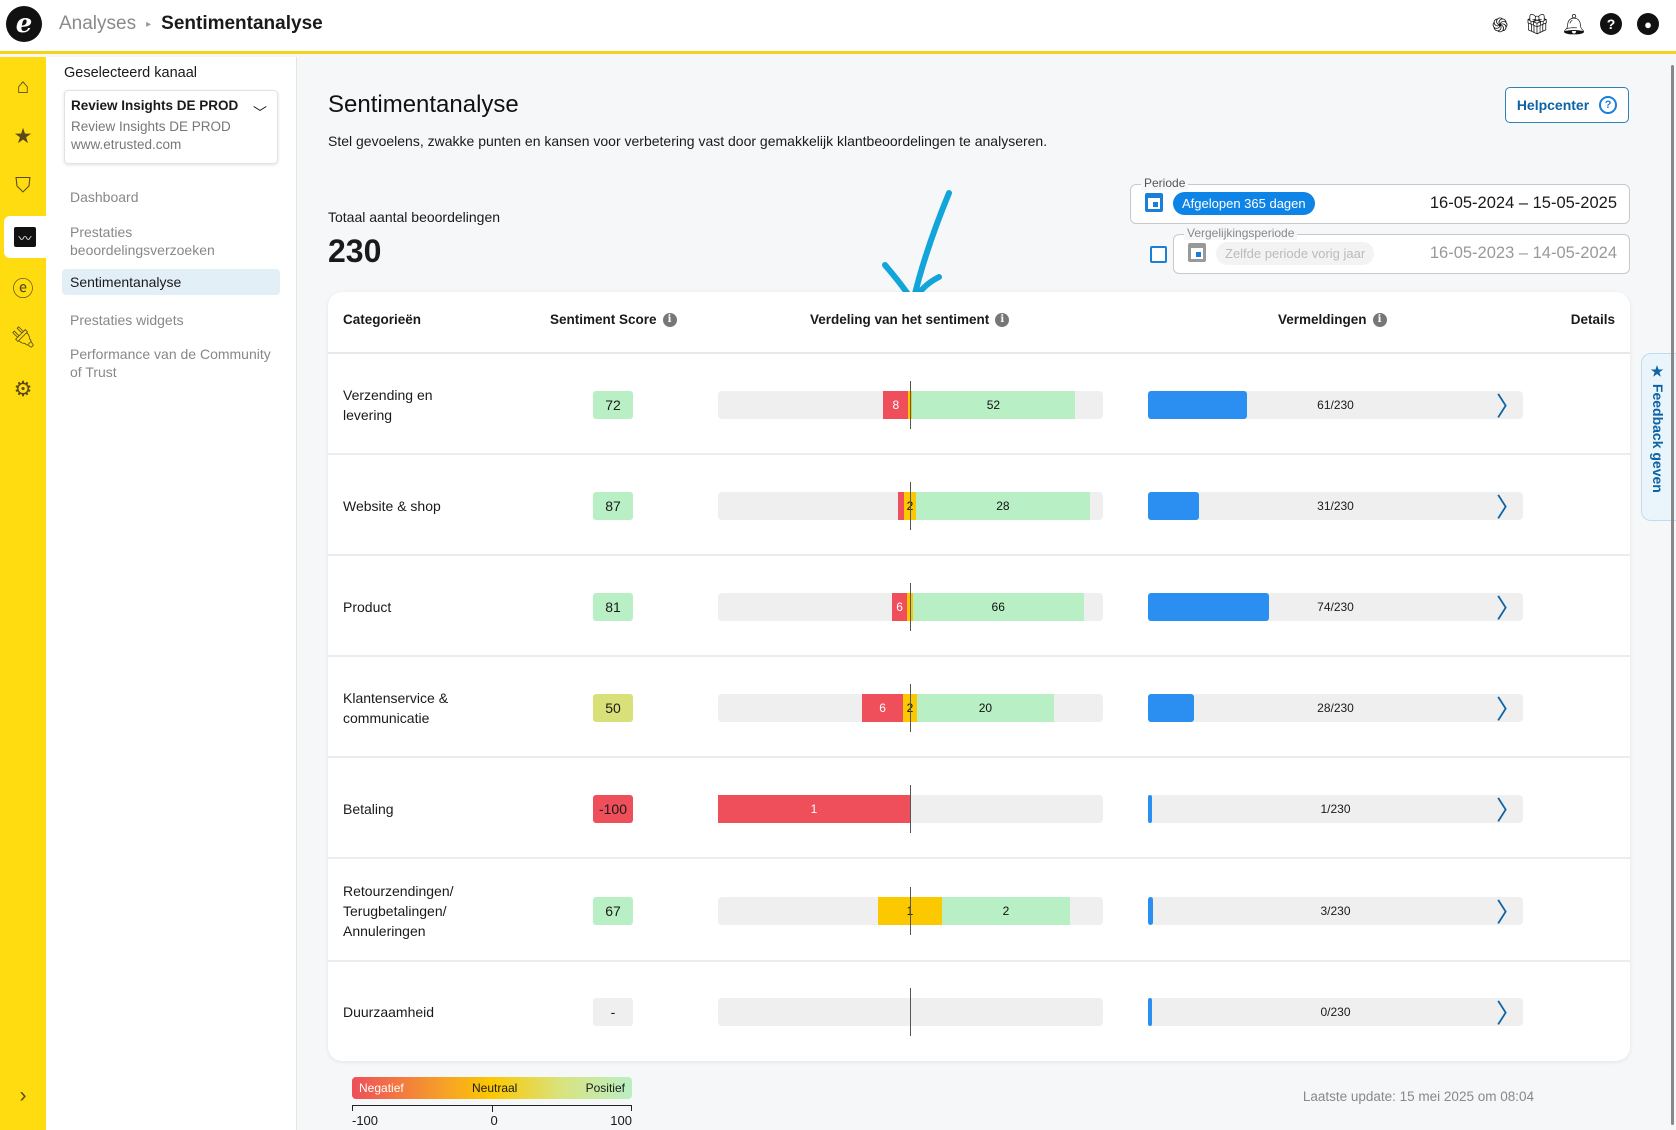  I want to click on sentiment-distribution-bar: 8 52, so click(910, 404).